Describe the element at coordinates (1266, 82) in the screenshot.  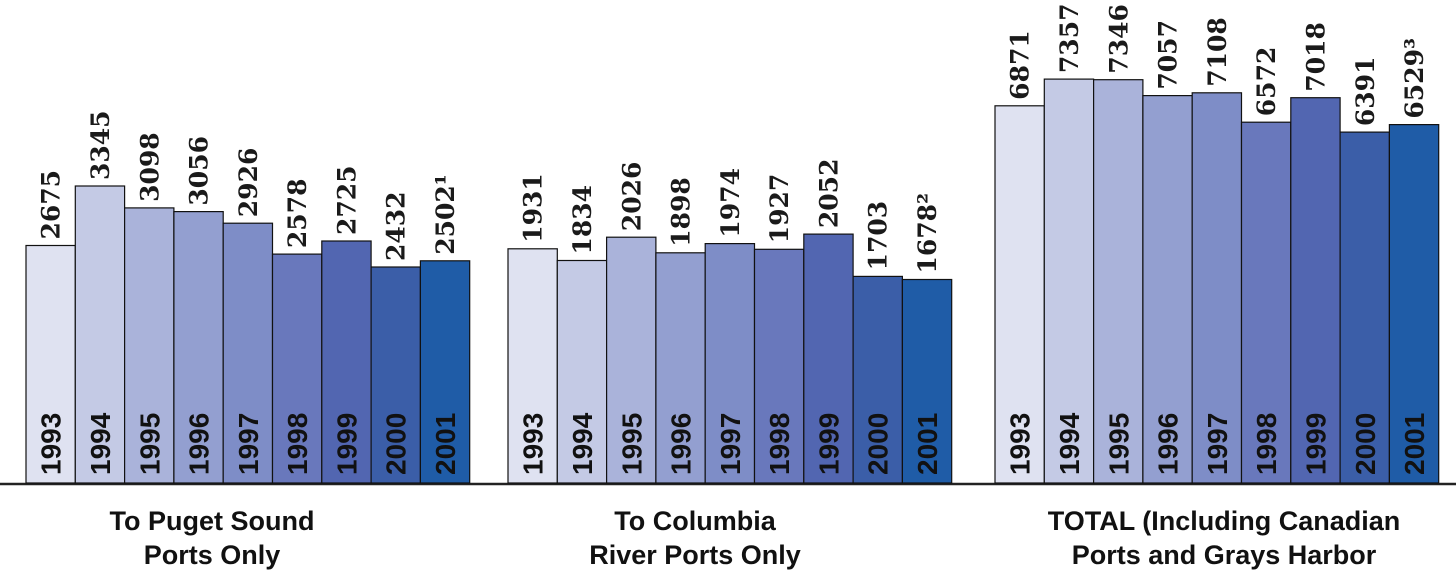
I see `value-label: 6572` at that location.